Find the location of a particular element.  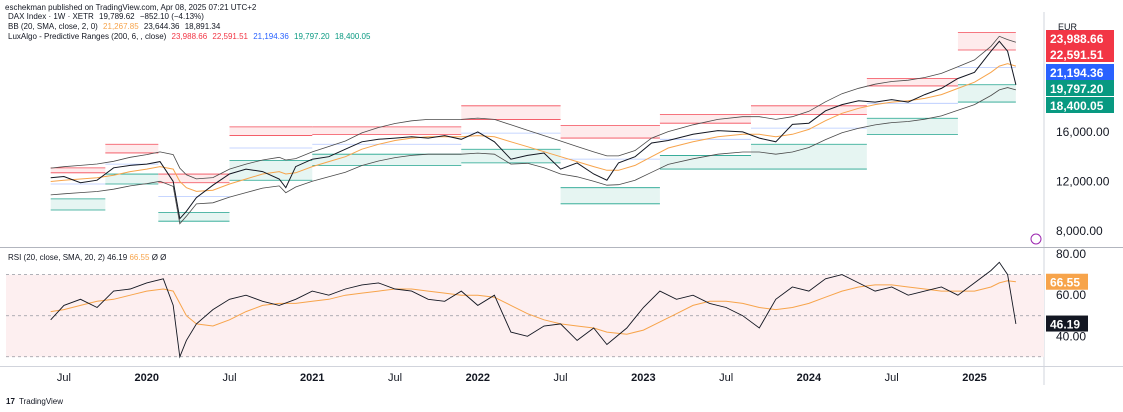

rsi-label-0: 66.55 is located at coordinates (1065, 283).